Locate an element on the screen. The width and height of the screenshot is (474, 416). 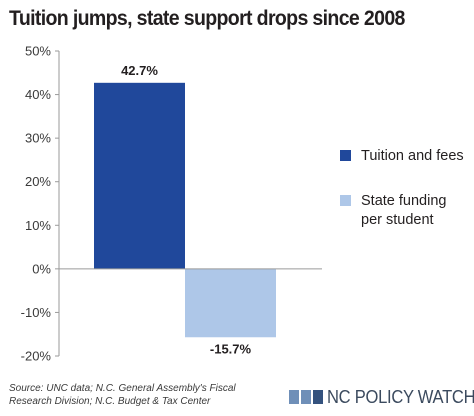
bar-state-funding is located at coordinates (230, 303).